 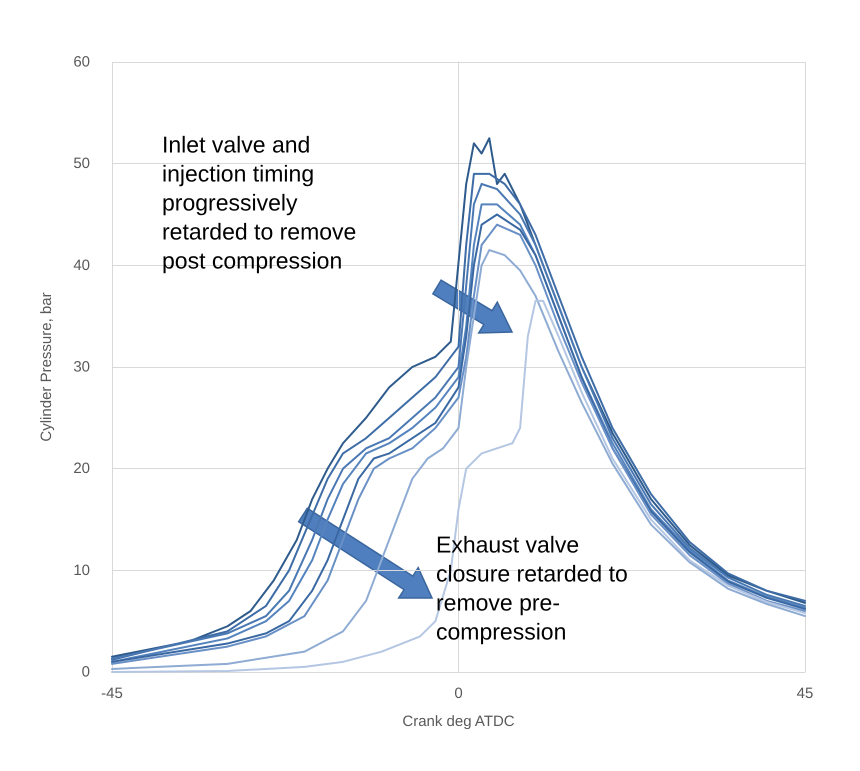 I want to click on y-tick-label: 30, so click(x=81, y=367).